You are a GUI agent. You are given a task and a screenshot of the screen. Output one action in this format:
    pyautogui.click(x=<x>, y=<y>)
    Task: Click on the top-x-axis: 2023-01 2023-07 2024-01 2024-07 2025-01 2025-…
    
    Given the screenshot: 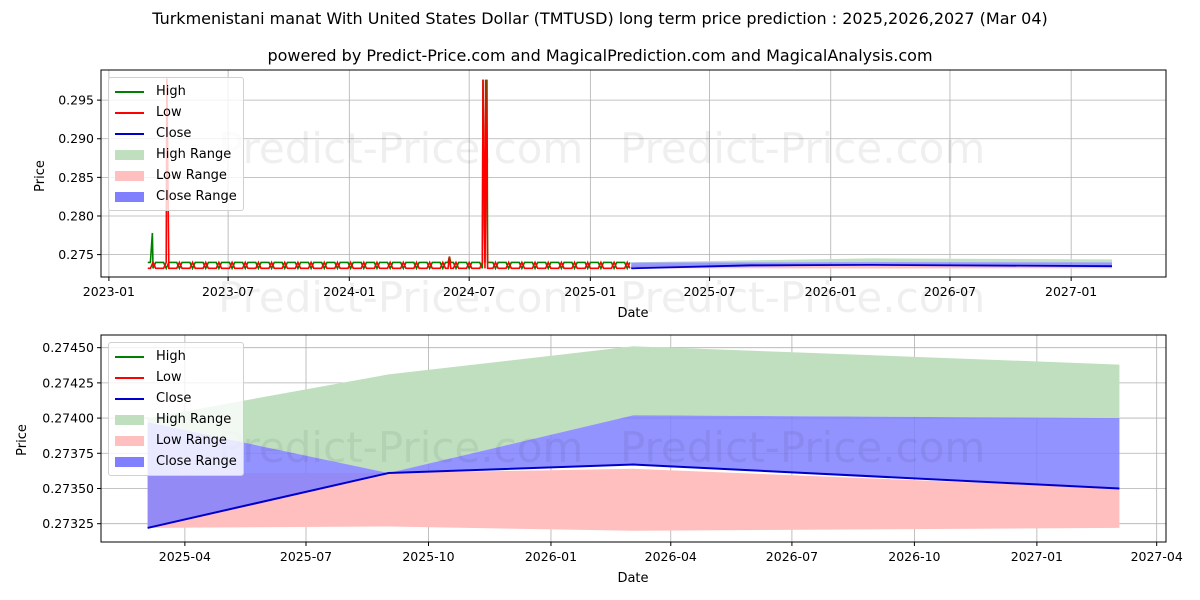 What is the action you would take?
    pyautogui.click(x=590, y=288)
    